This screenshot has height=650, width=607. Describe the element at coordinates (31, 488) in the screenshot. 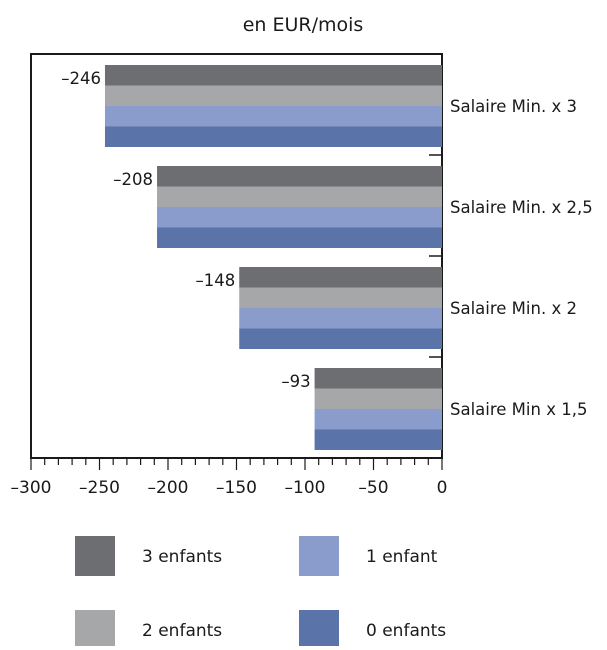

I see `x-tick-label: –300` at that location.